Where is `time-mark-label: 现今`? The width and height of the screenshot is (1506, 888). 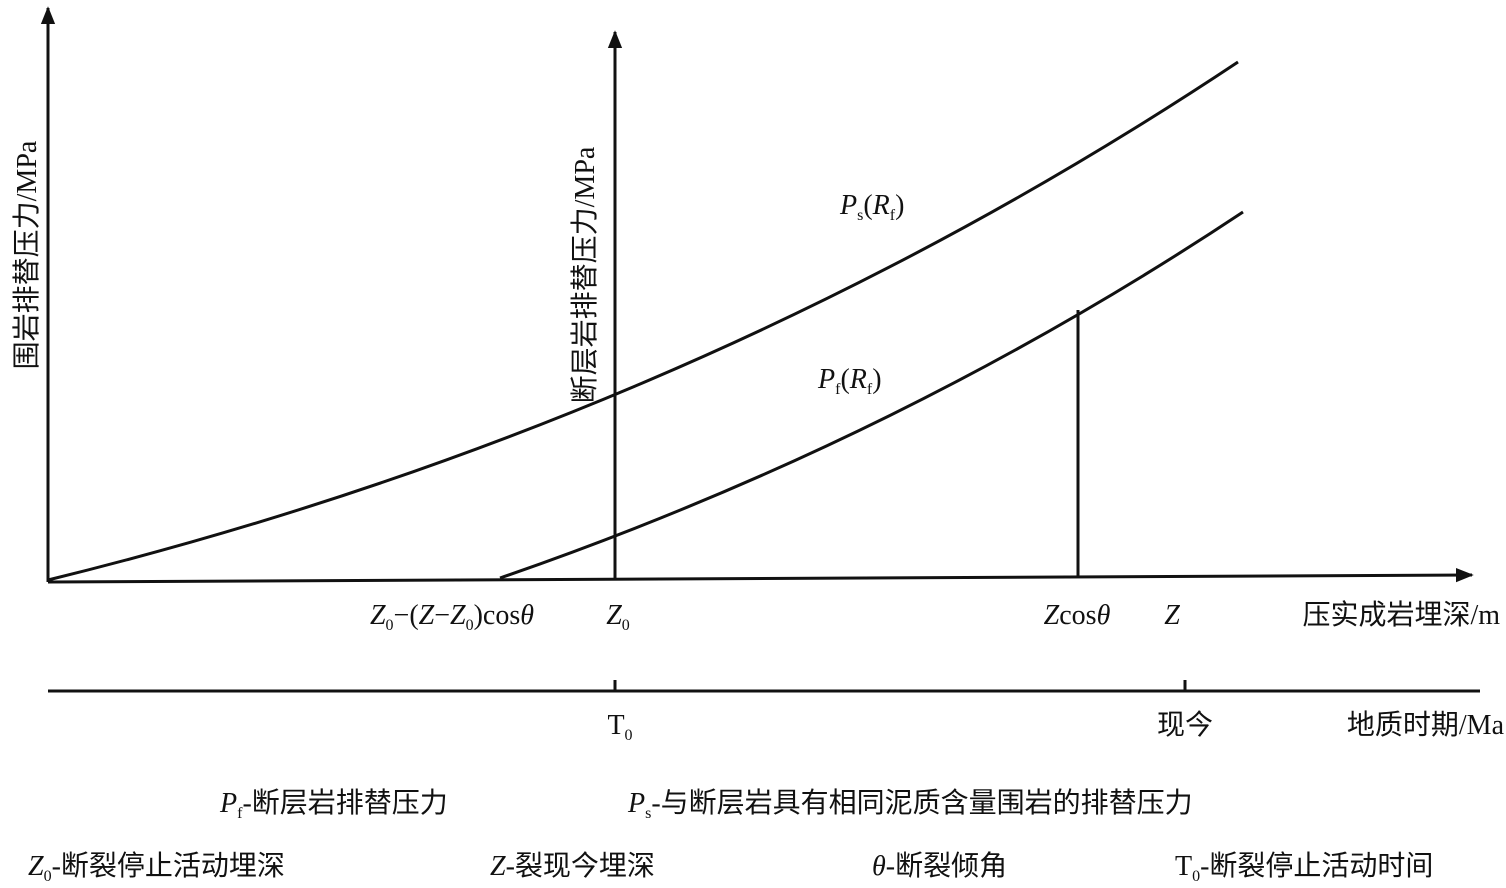 time-mark-label: 现今 is located at coordinates (1185, 725).